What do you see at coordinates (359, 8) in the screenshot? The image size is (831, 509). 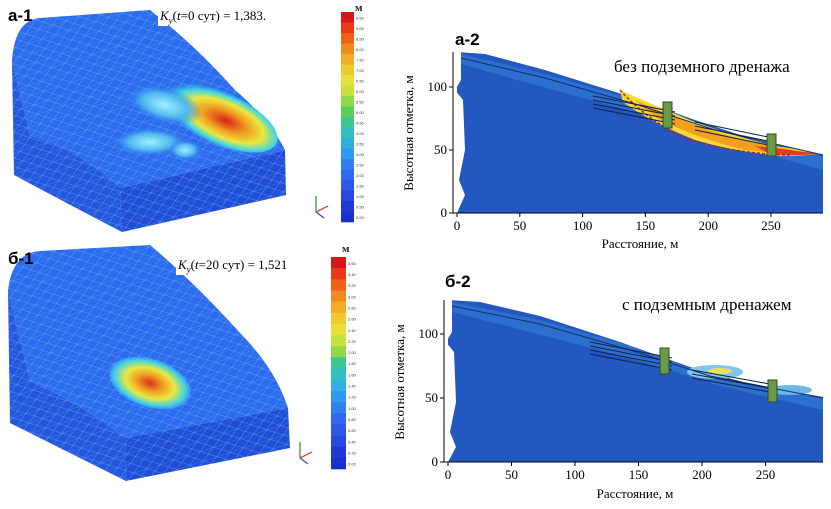 I see `a1-colorbar-unit: м` at bounding box center [359, 8].